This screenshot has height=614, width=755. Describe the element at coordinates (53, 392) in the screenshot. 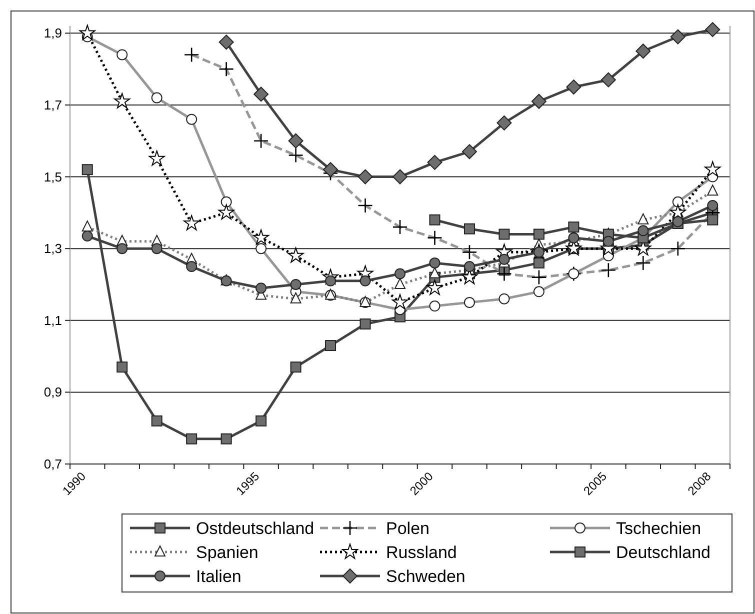

I see `y-tick-label: 0,9` at that location.